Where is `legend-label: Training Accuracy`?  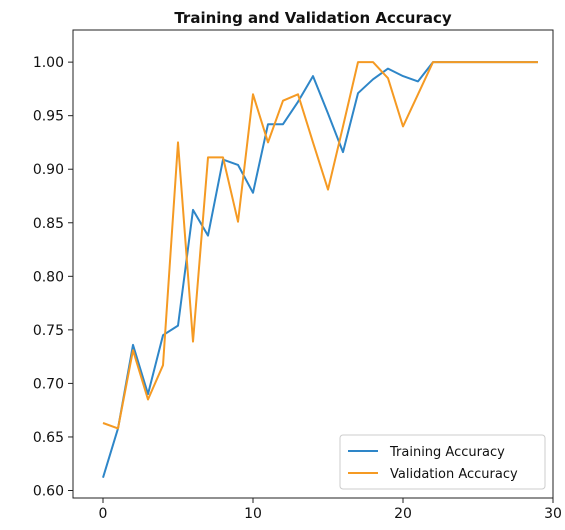
legend-label: Training Accuracy is located at coordinates (447, 452).